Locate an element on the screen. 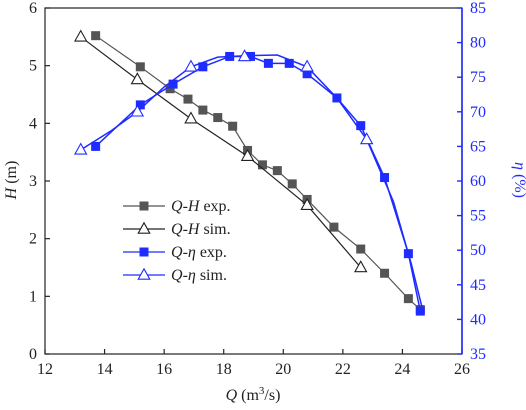 Image resolution: width=526 pixels, height=410 pixels. bottom-tick-label: 20 is located at coordinates (283, 369).